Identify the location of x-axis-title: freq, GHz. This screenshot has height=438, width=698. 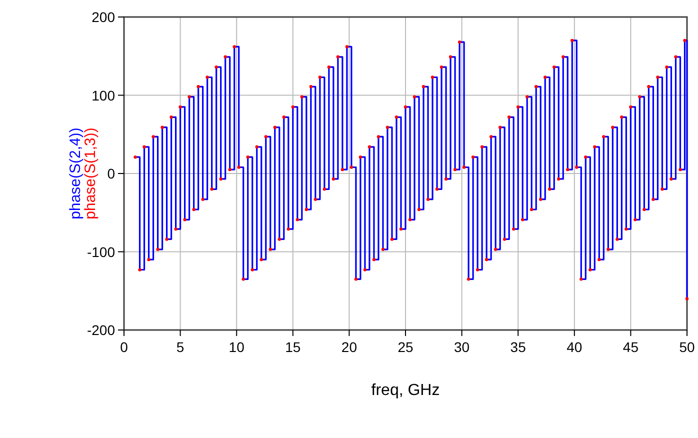
(405, 390).